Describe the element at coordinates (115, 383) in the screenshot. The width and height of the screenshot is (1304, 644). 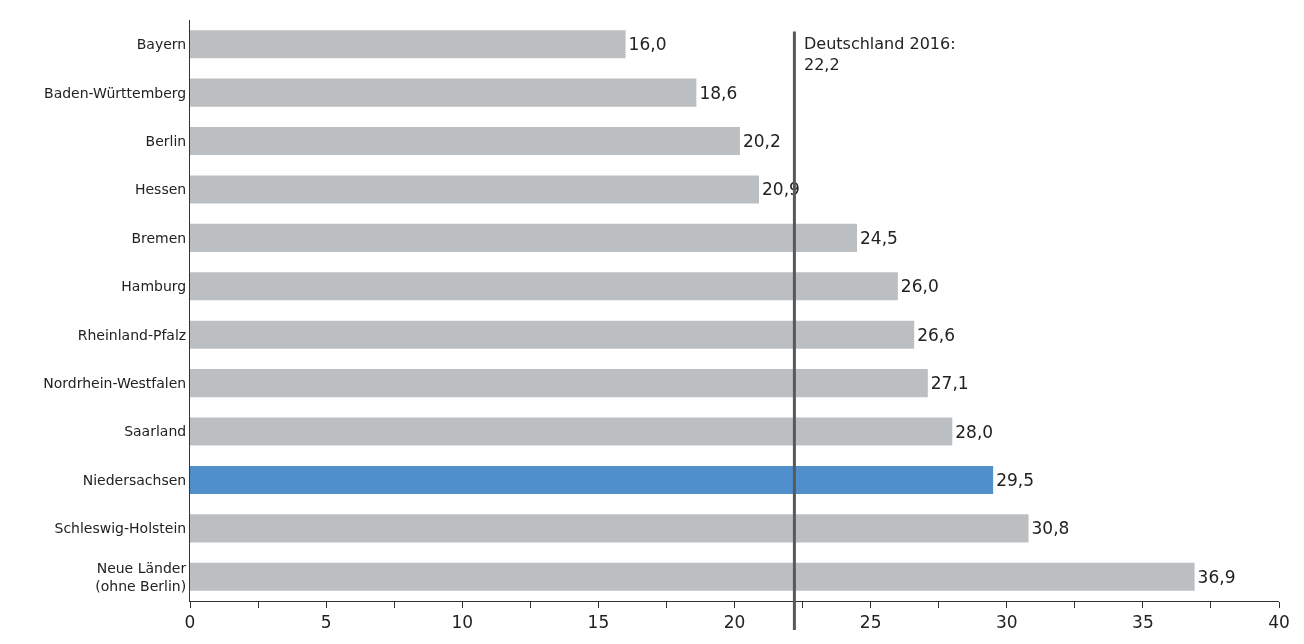
I see `y-tick-label: Nordrhein-Westfalen` at that location.